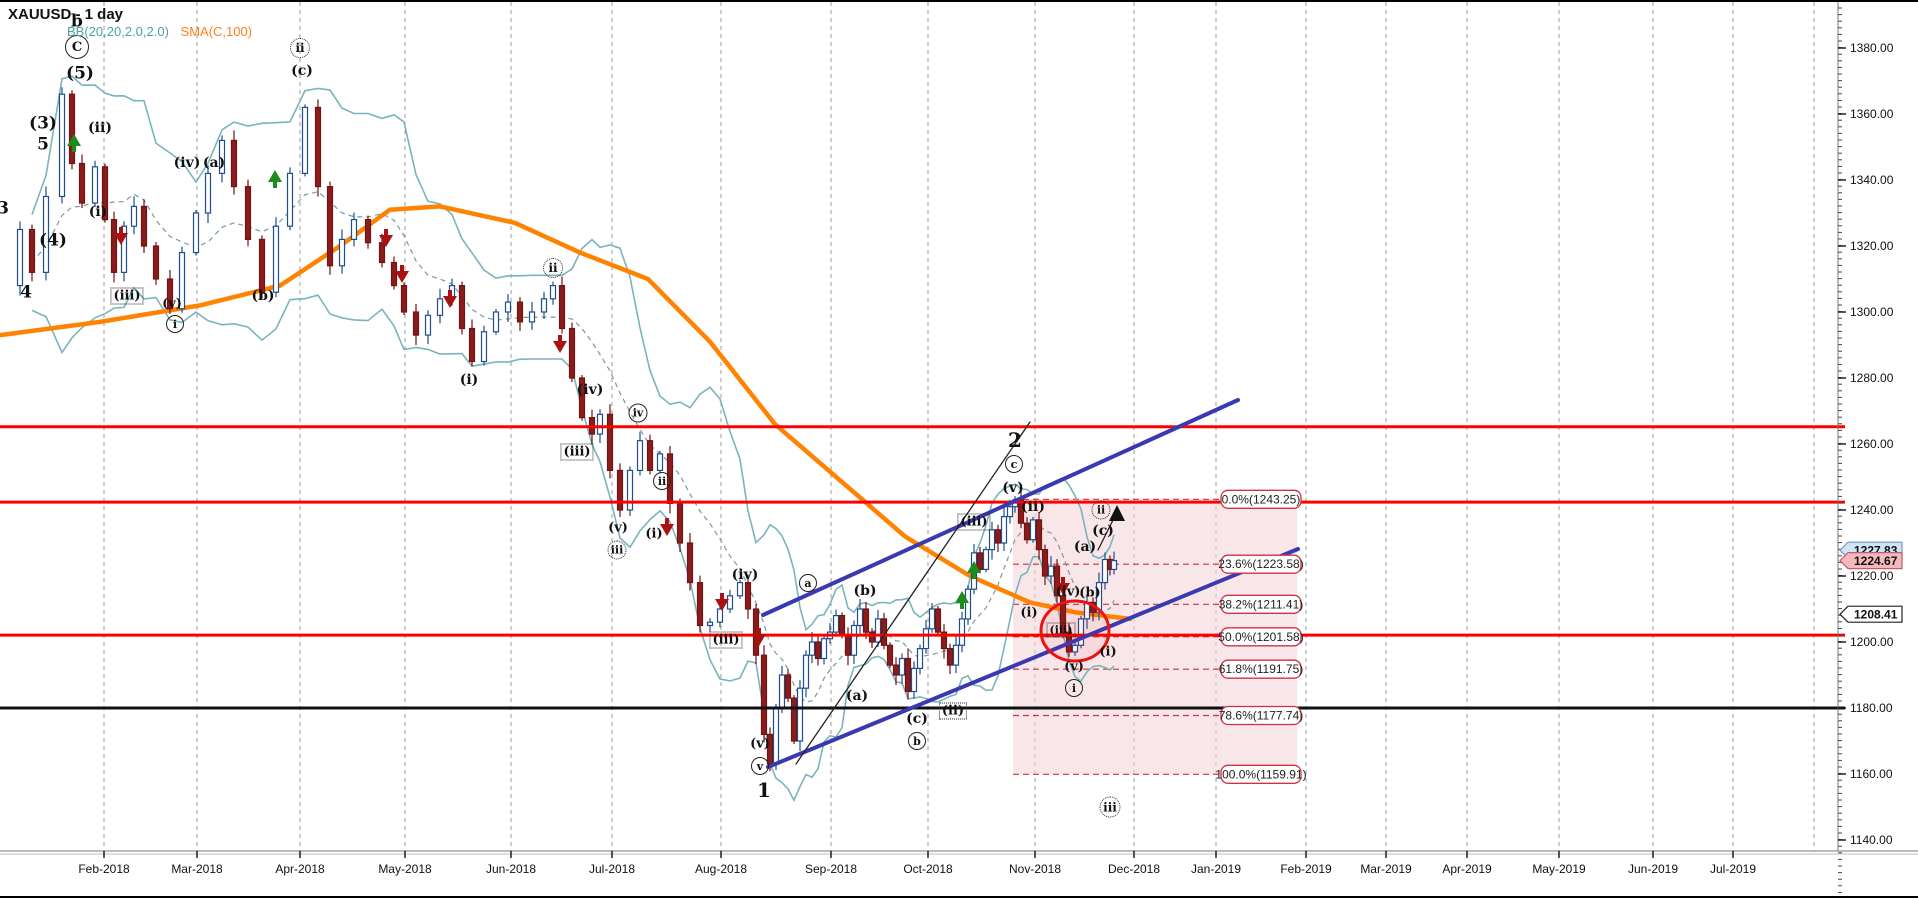 This screenshot has height=898, width=1918. What do you see at coordinates (118, 31) in the screenshot?
I see `bollinger-legend: BB(20,20,2.0,2.0)` at bounding box center [118, 31].